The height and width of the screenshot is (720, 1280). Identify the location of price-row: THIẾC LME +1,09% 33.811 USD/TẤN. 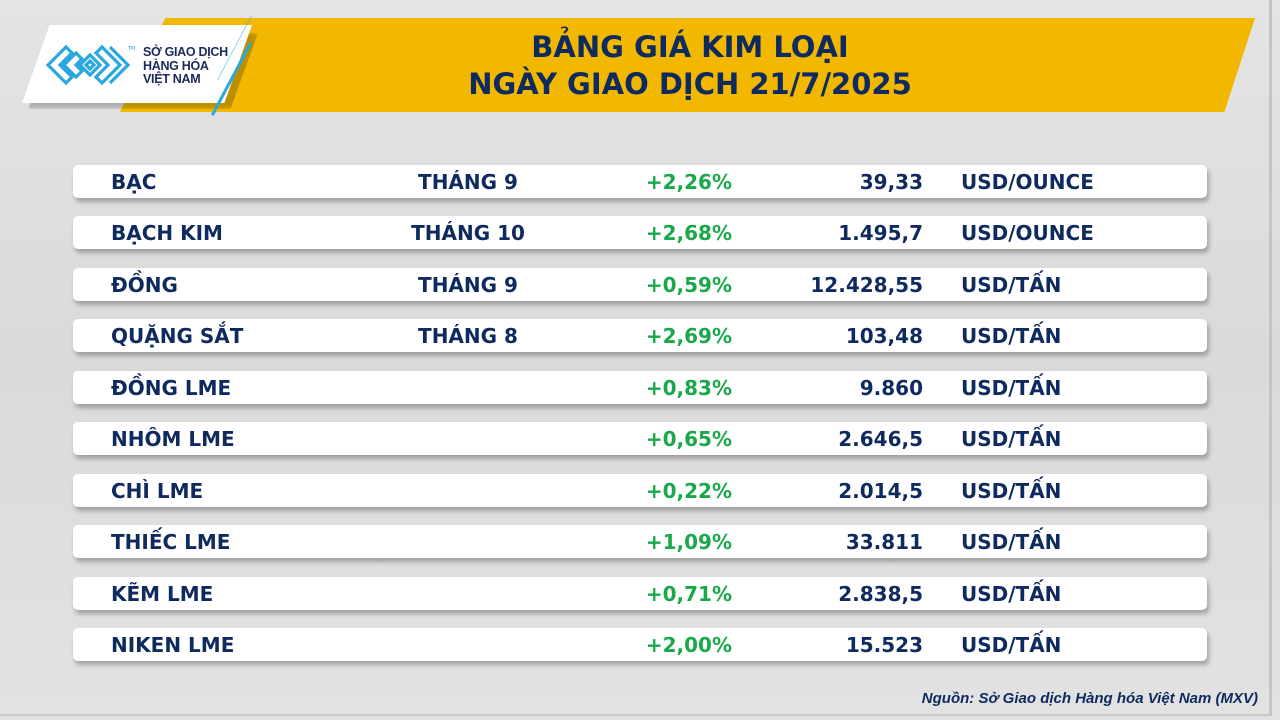
(640, 541).